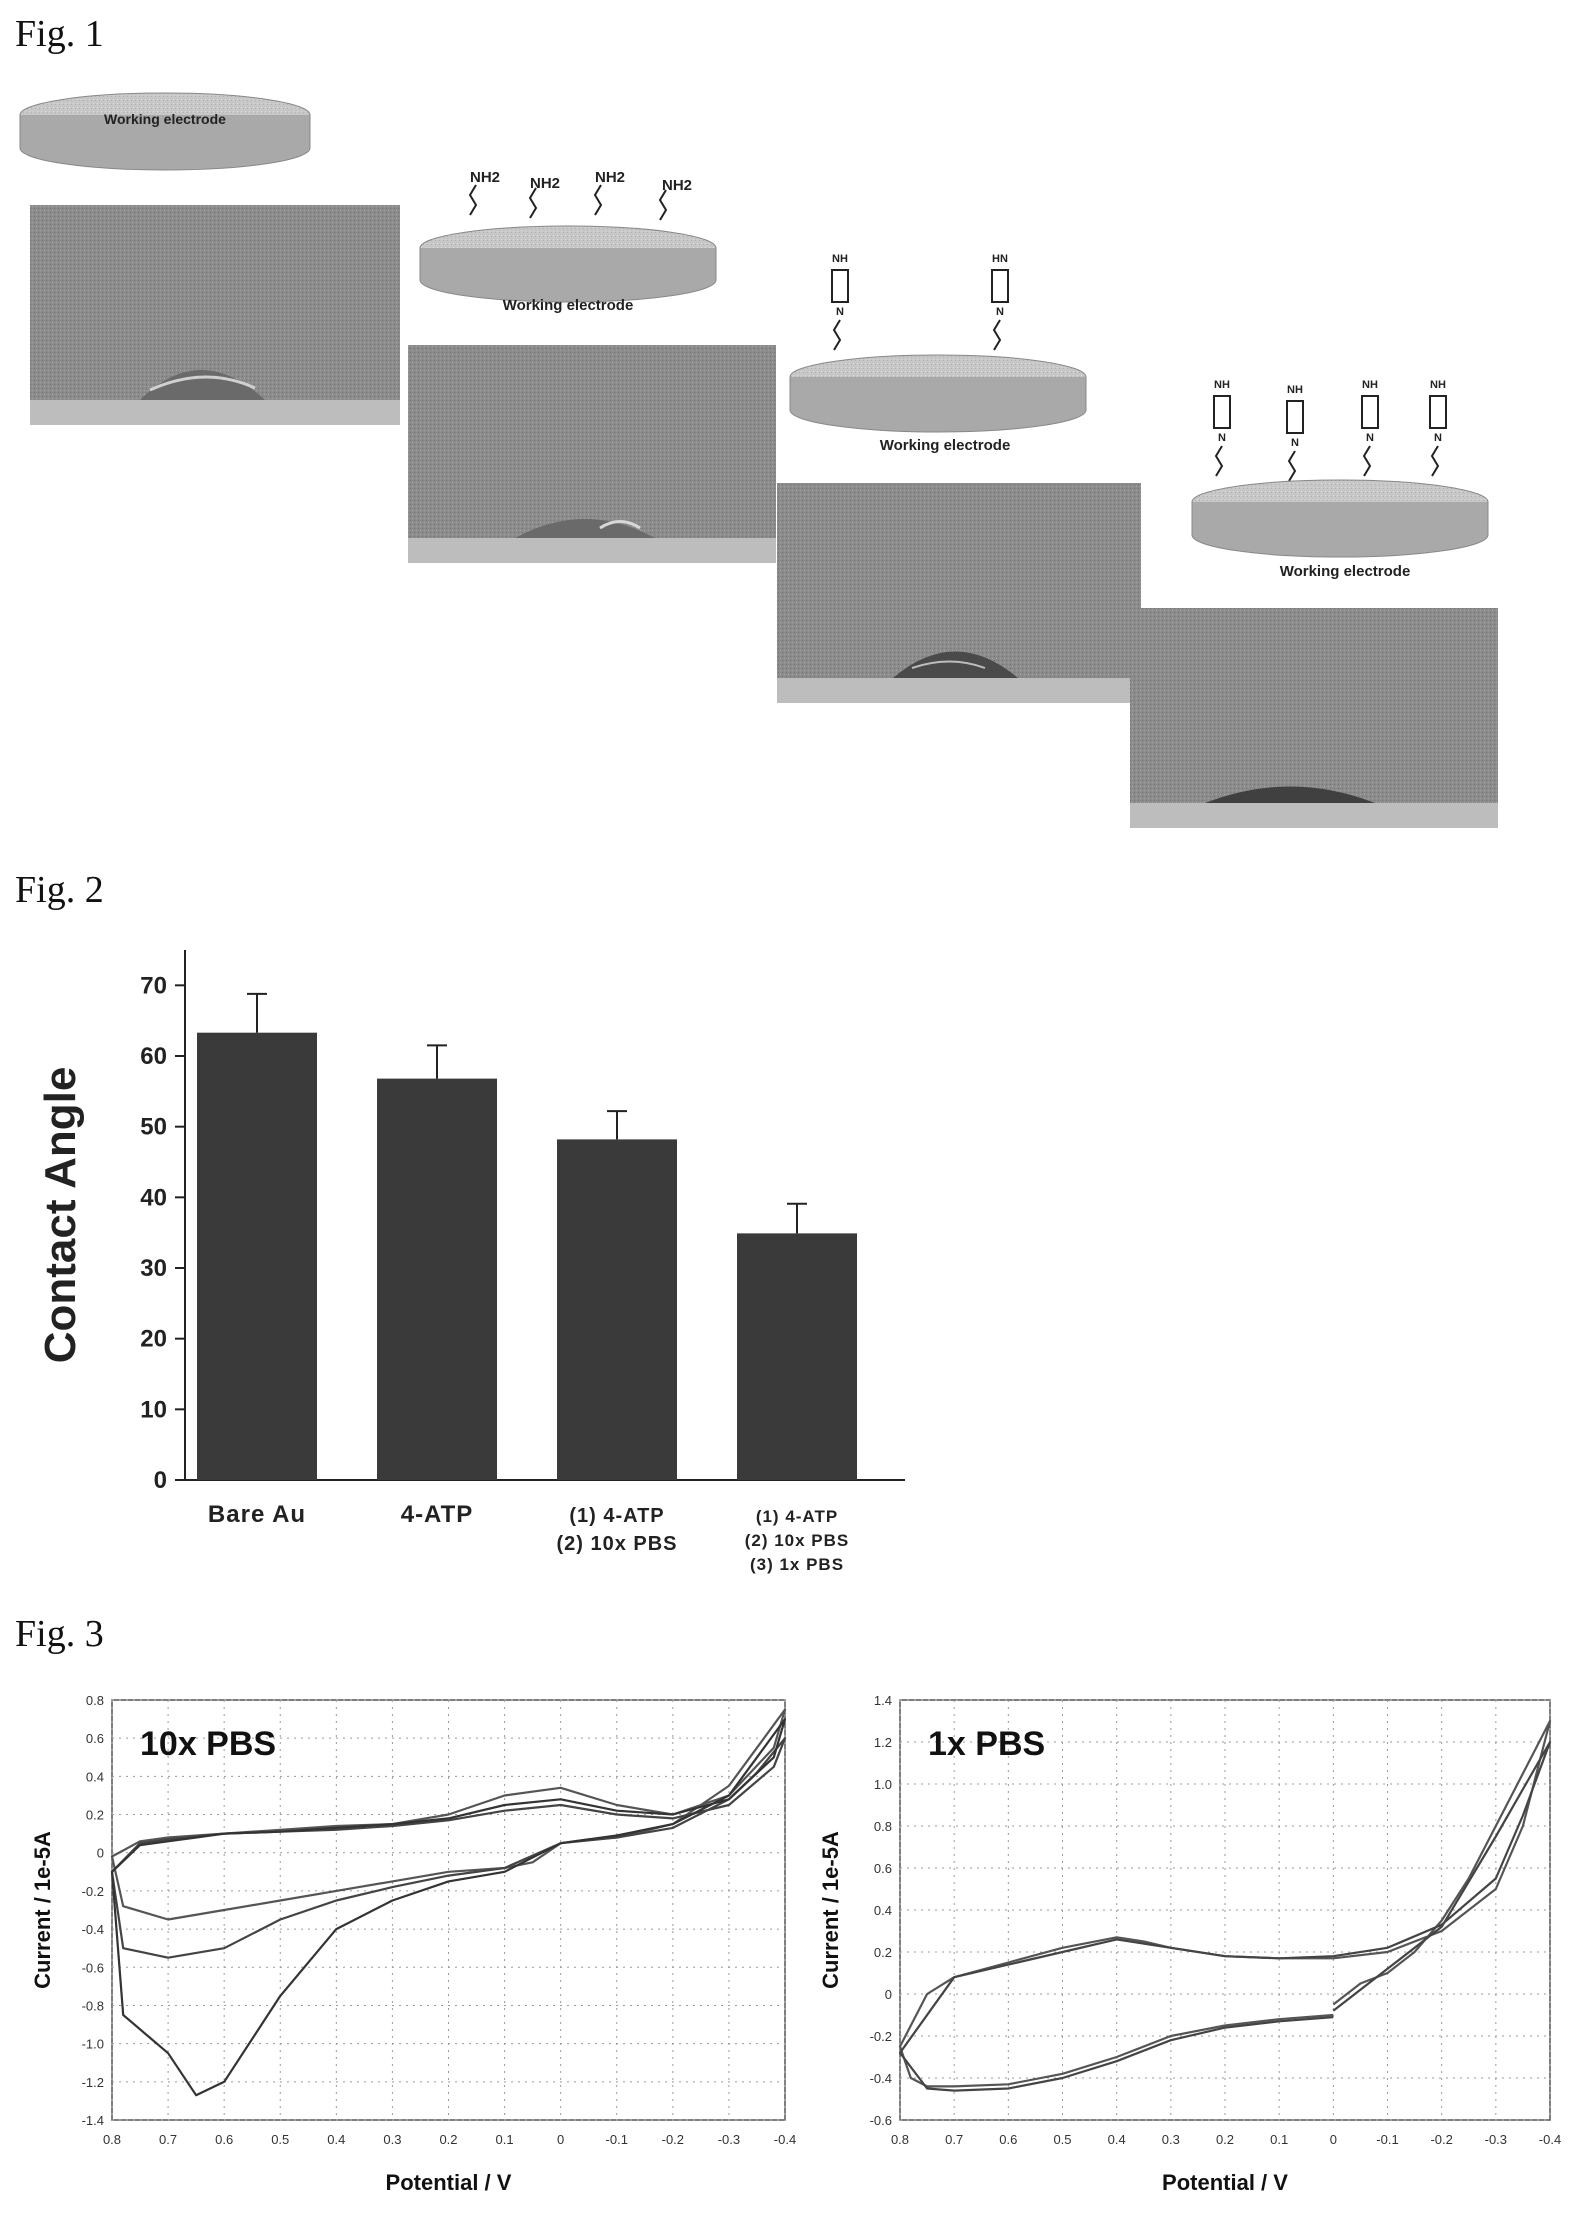 This screenshot has height=2220, width=1581. I want to click on x-tick-label: (2) 10x PBS, so click(797, 1540).